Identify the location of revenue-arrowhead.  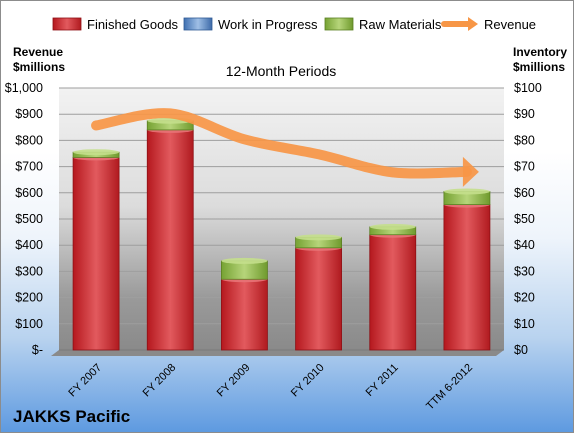
(470, 171).